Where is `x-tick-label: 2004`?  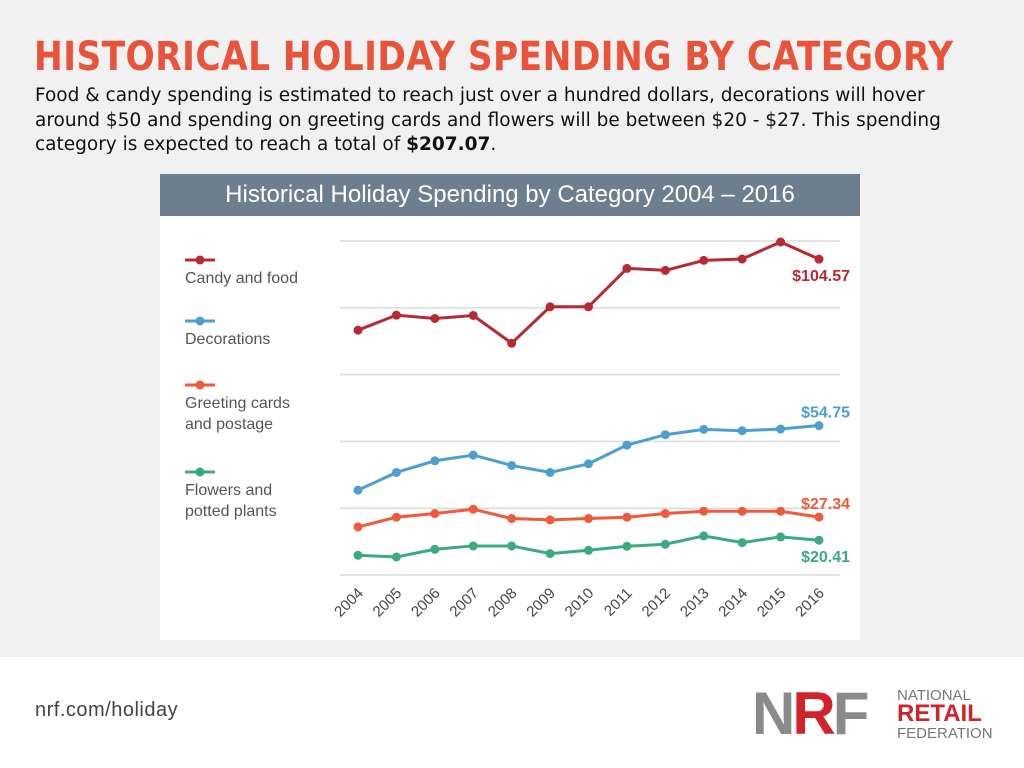
x-tick-label: 2004 is located at coordinates (349, 603).